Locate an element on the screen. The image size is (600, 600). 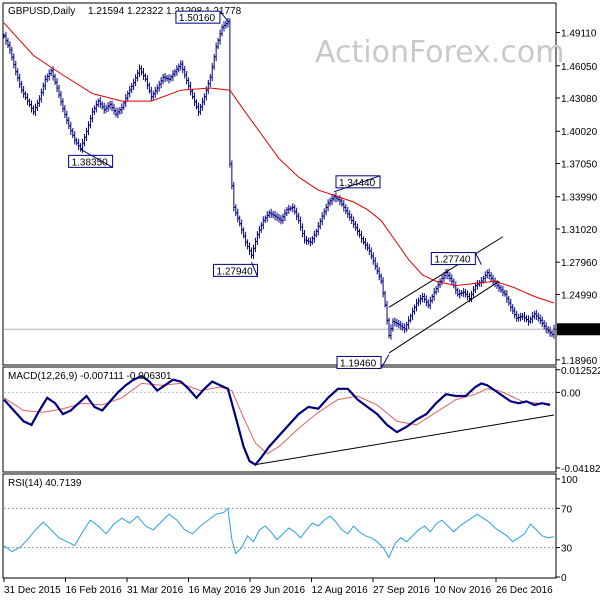
rsi-label: RSI(14) 40.7139 is located at coordinates (45, 483).